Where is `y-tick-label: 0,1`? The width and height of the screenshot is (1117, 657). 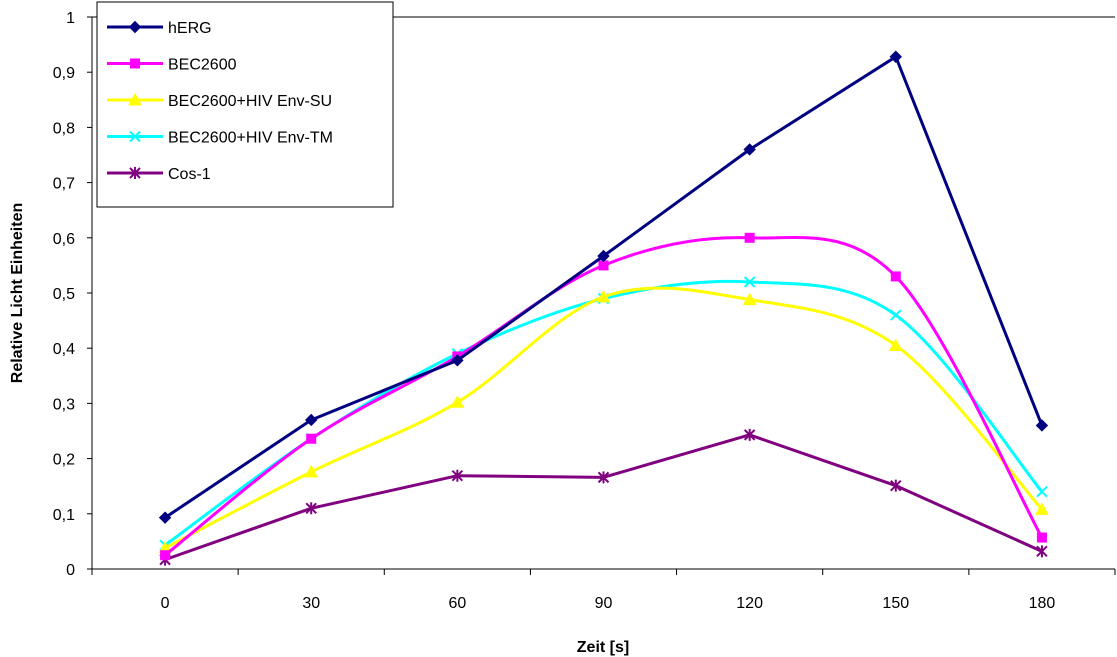 y-tick-label: 0,1 is located at coordinates (64, 515).